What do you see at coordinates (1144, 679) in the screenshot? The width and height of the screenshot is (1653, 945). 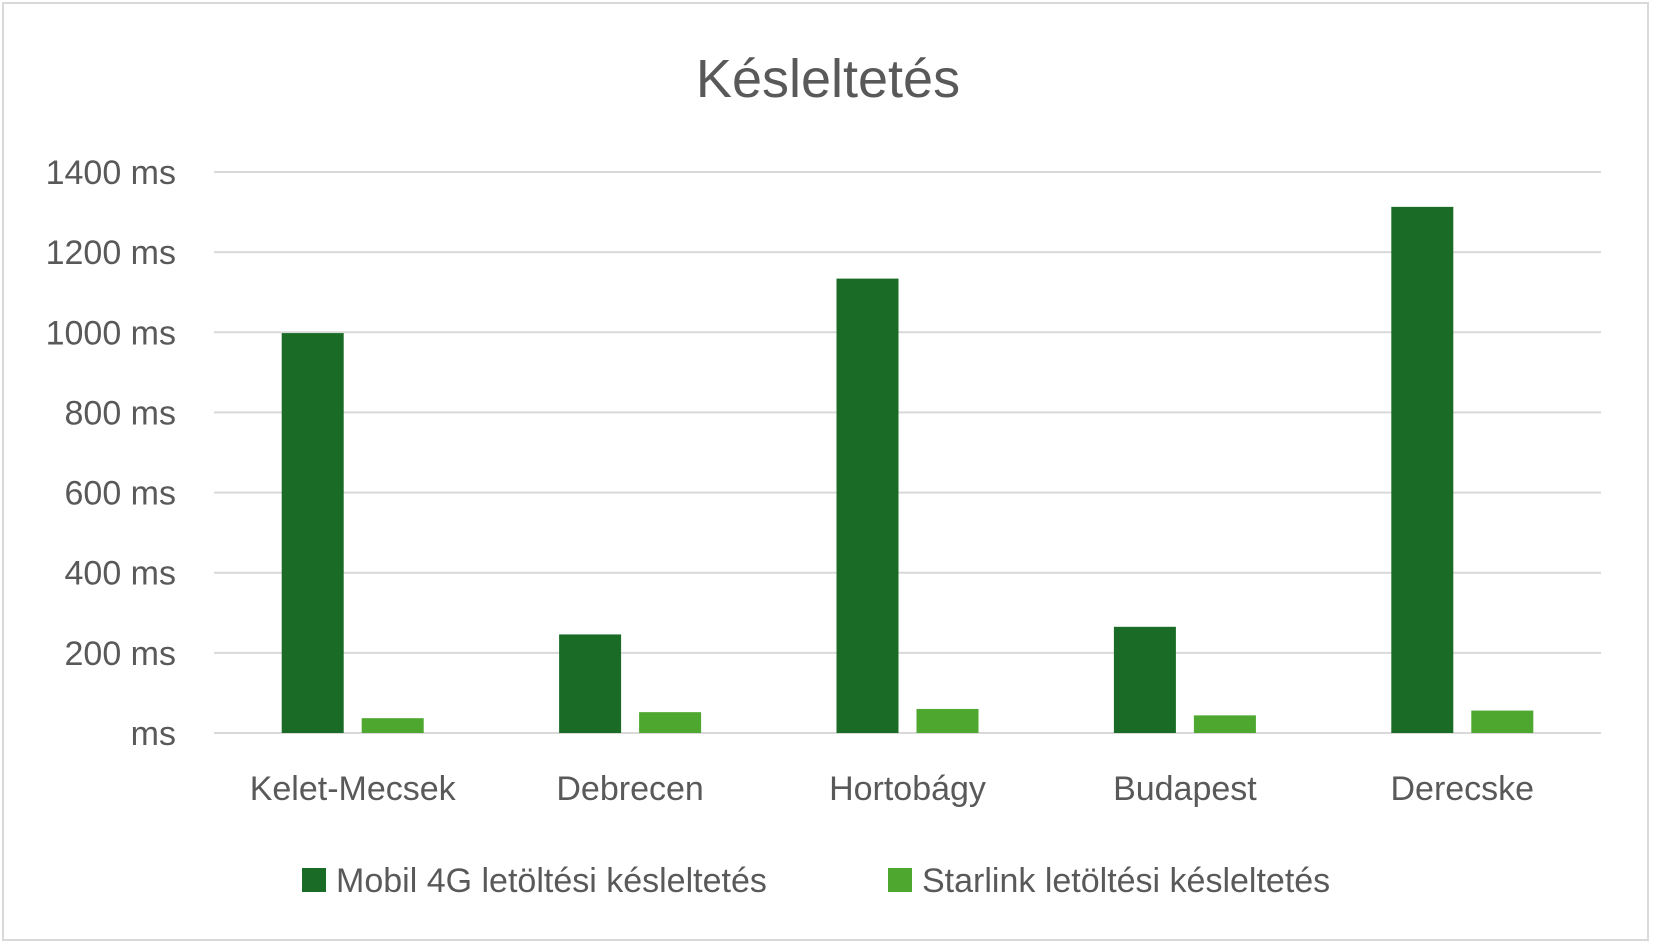 I see `bar-mobil-4g-budapest` at bounding box center [1144, 679].